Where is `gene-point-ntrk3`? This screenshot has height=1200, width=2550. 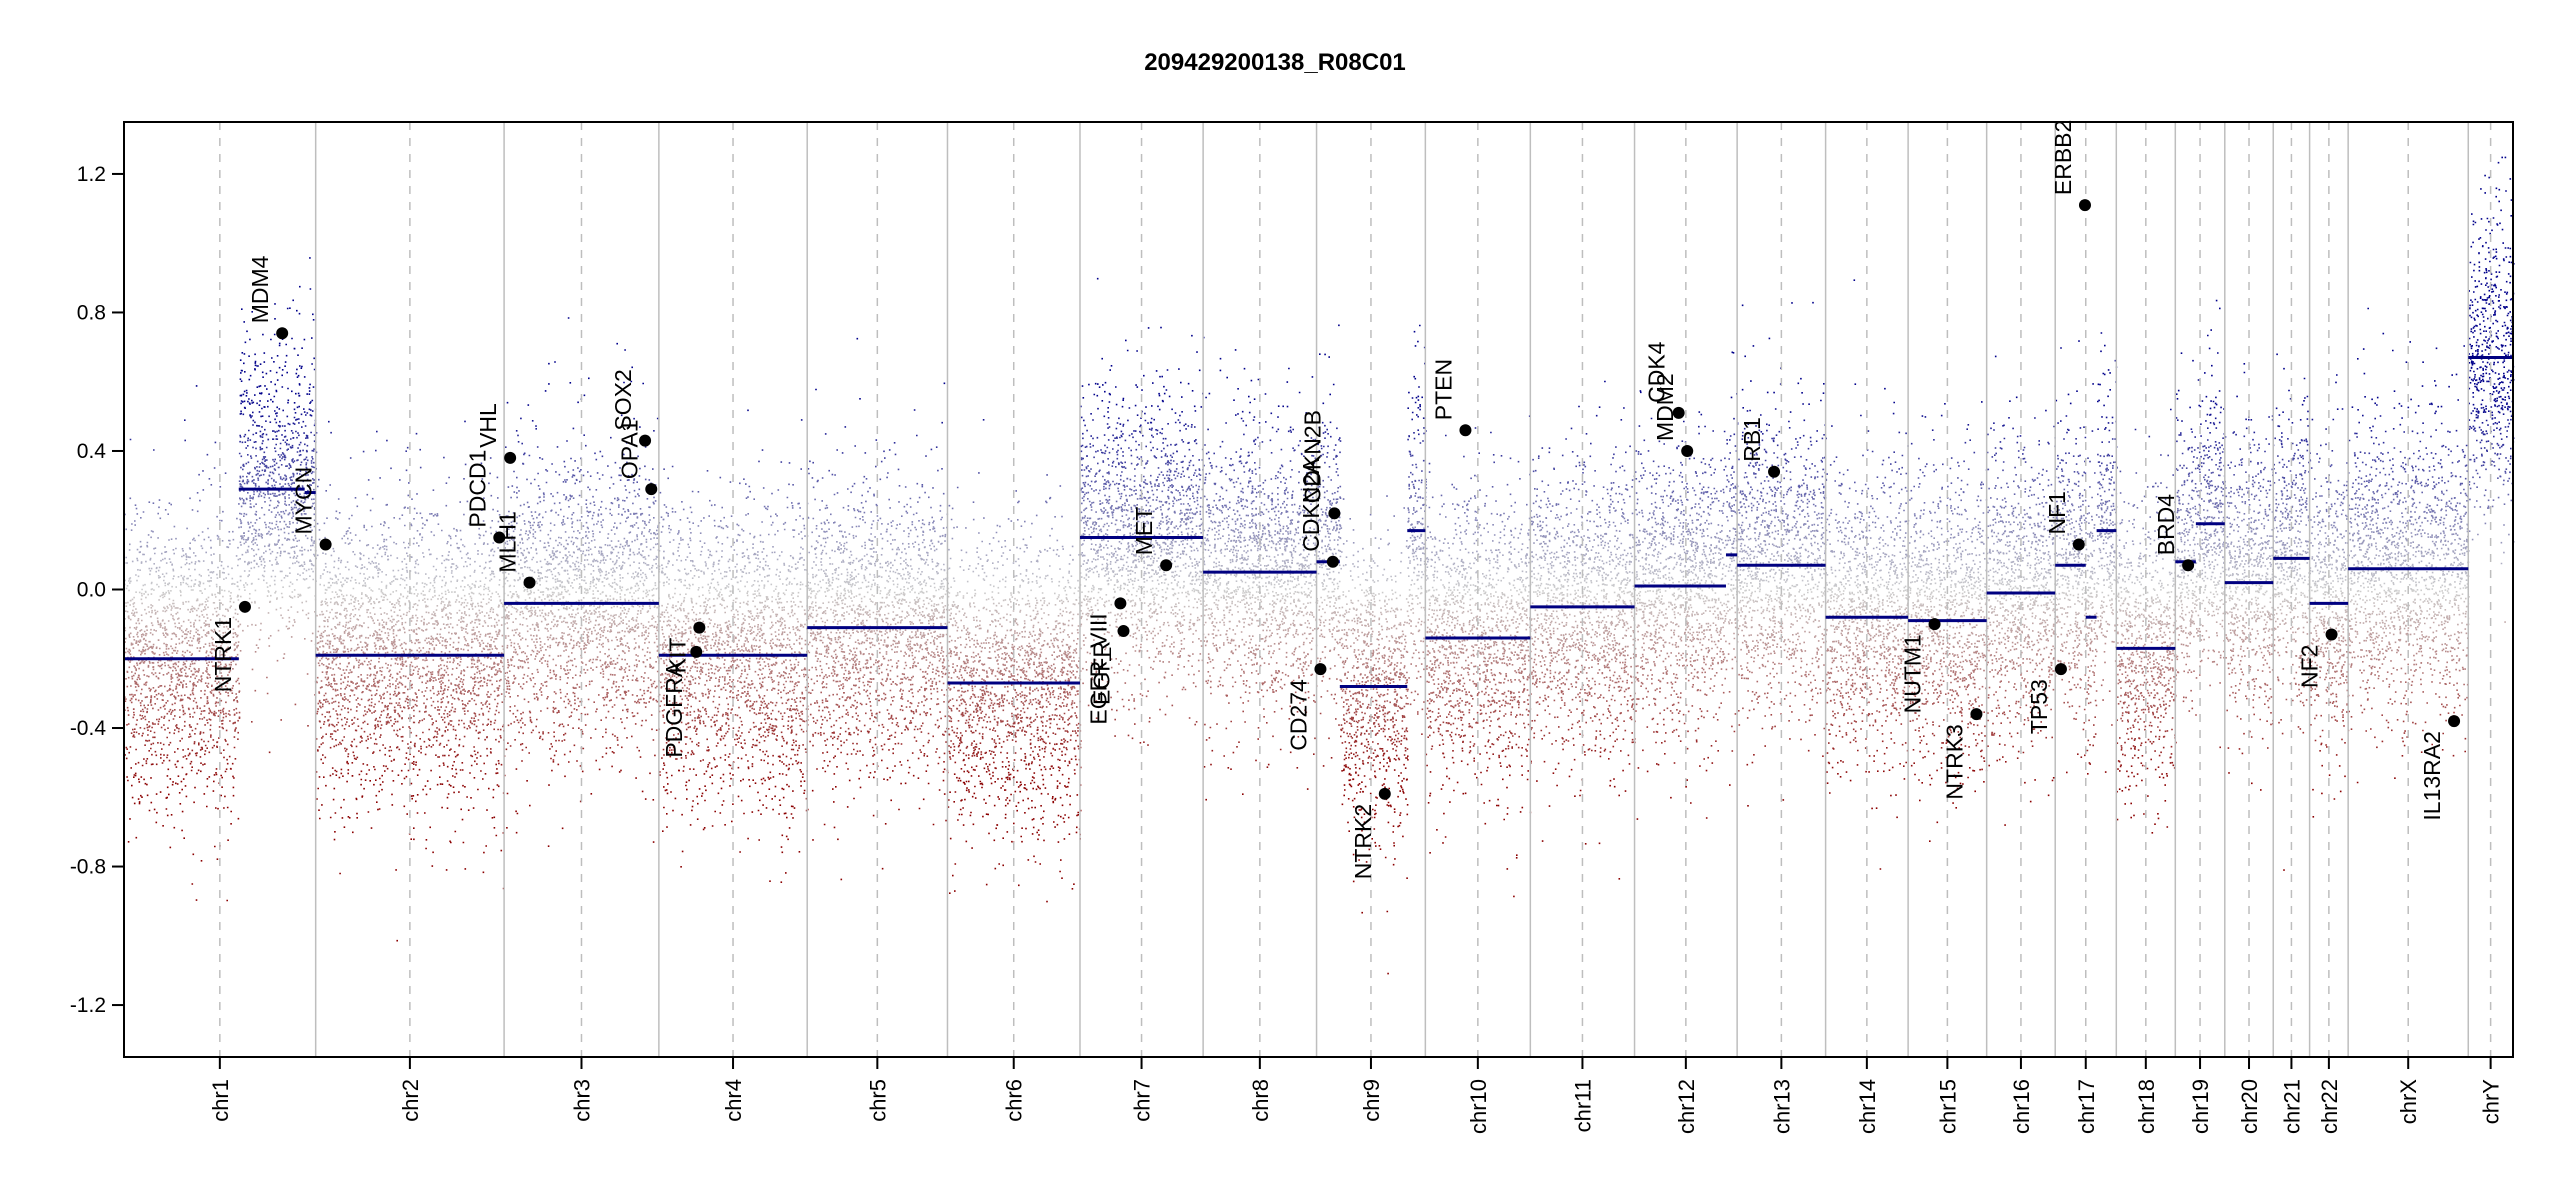
gene-point-ntrk3 is located at coordinates (1976, 714).